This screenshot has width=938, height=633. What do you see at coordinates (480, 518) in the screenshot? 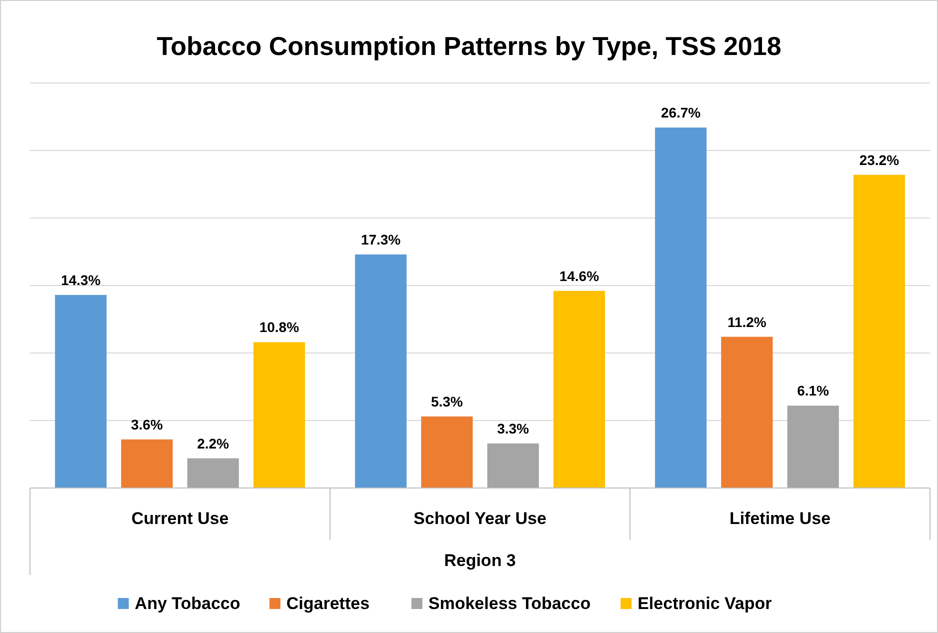
I see `x-tick-label: School Year Use` at bounding box center [480, 518].